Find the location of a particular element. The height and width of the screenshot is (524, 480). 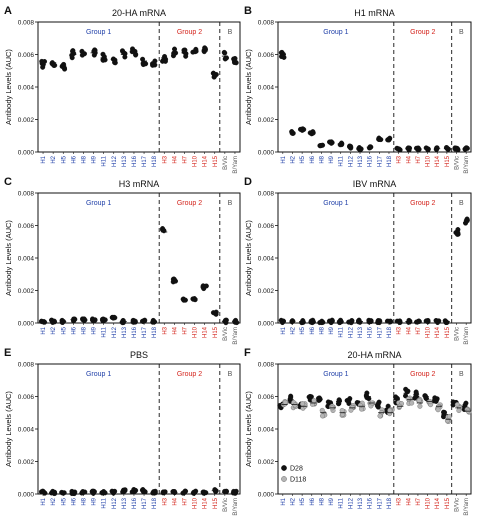

x-tick-label: H3 is located at coordinates (165, 330).